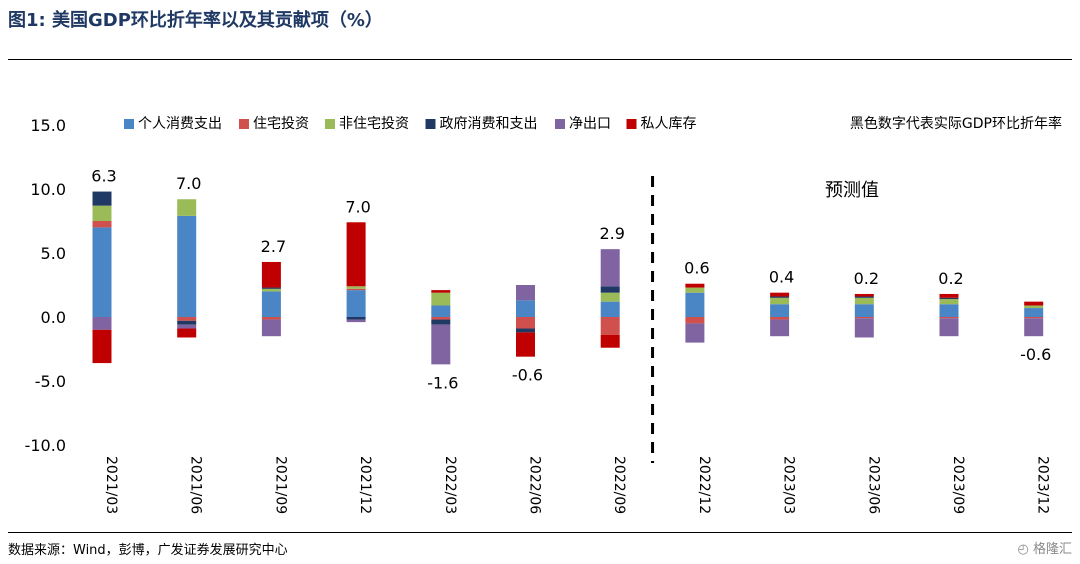  I want to click on top-divider, so click(540, 59).